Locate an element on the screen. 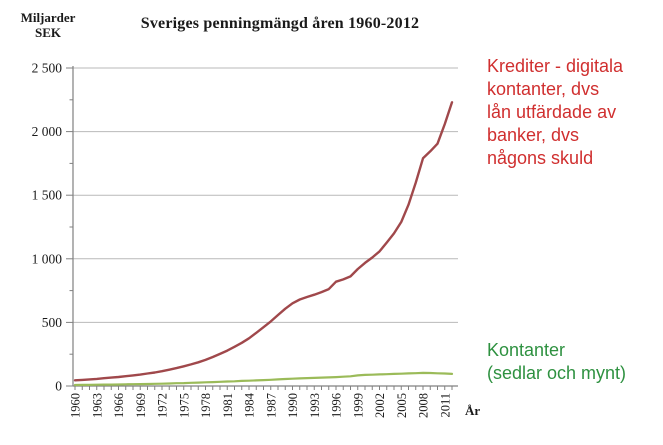 The height and width of the screenshot is (445, 663). series-line-kontanter is located at coordinates (263, 379).